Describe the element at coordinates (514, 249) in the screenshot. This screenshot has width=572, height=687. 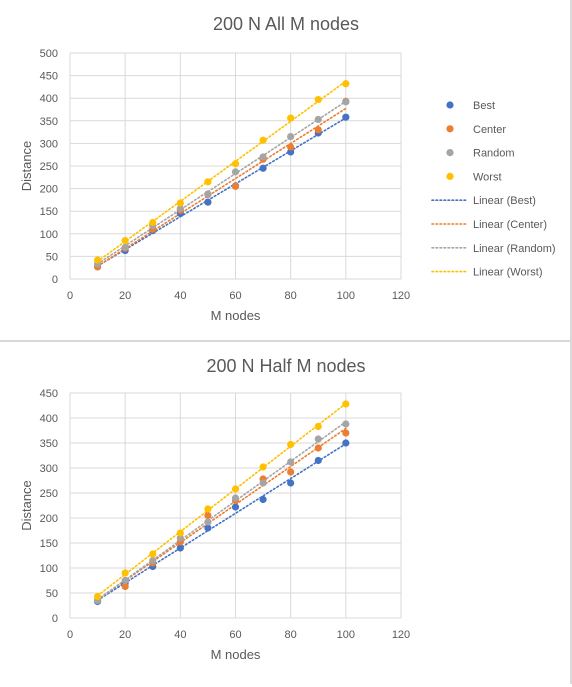
I see `legend-label: Linear (Random)` at that location.